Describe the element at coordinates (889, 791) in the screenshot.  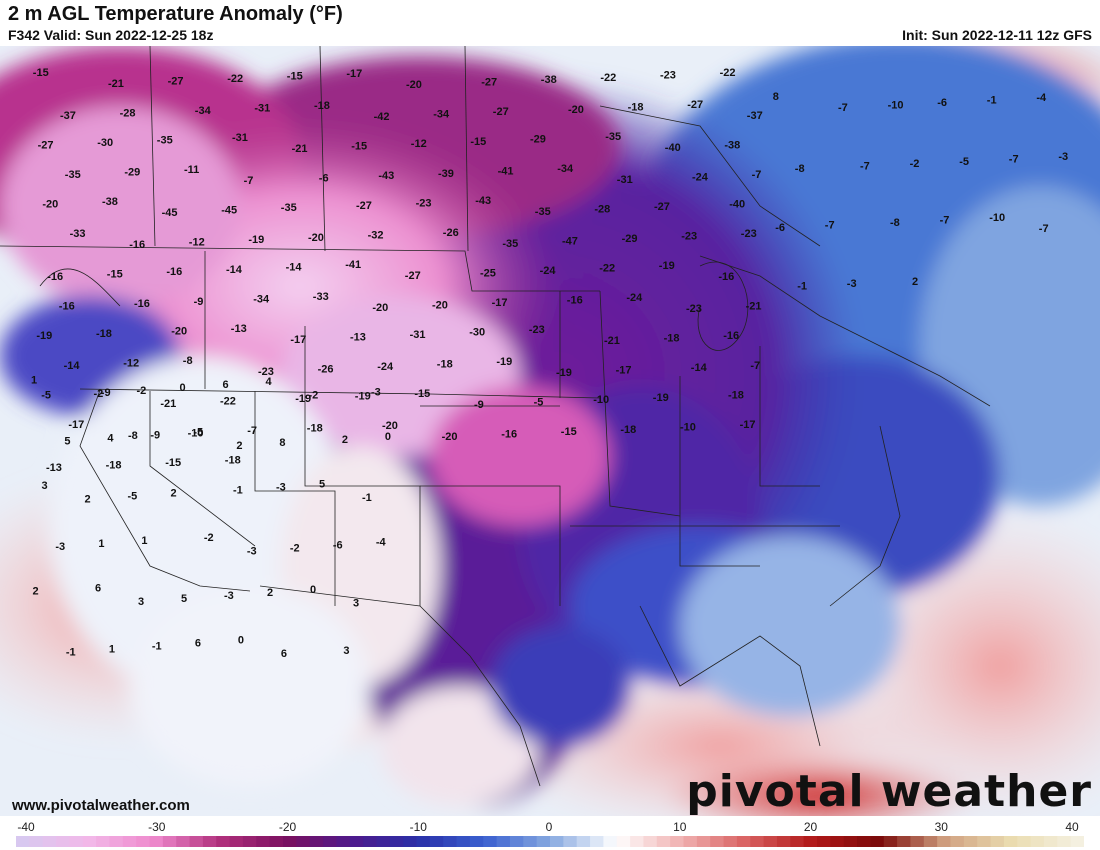
I see `brand-logo: pivotal weather` at that location.